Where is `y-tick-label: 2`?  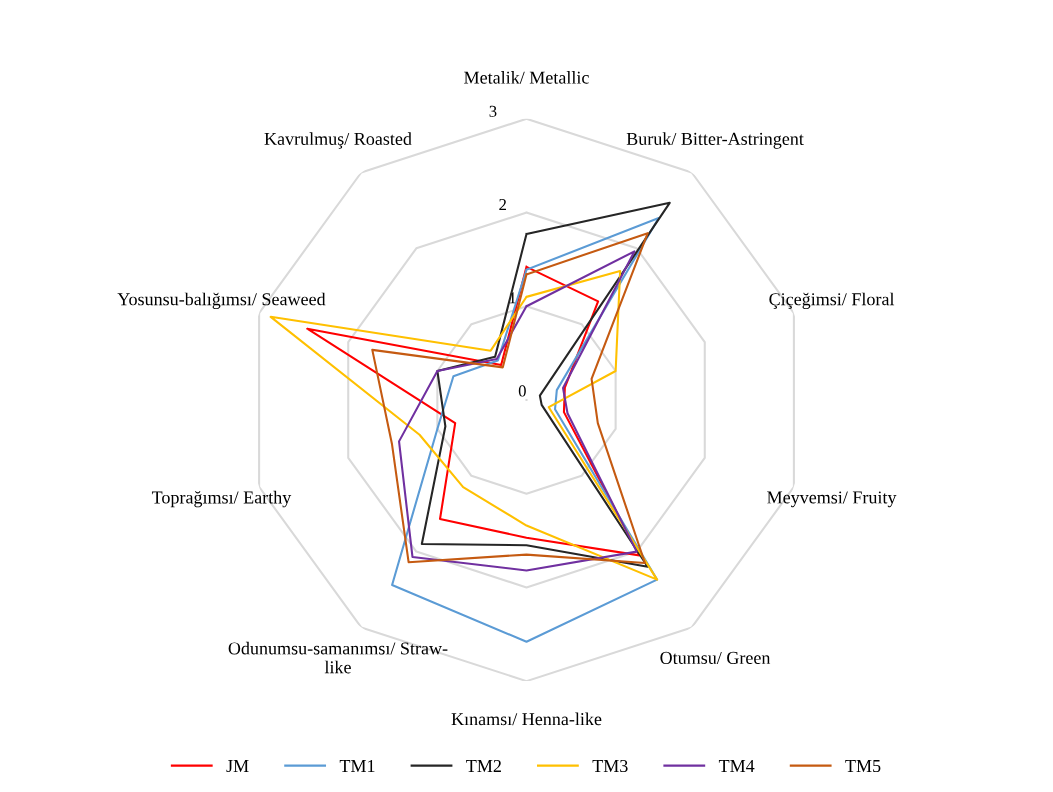 y-tick-label: 2 is located at coordinates (502, 204).